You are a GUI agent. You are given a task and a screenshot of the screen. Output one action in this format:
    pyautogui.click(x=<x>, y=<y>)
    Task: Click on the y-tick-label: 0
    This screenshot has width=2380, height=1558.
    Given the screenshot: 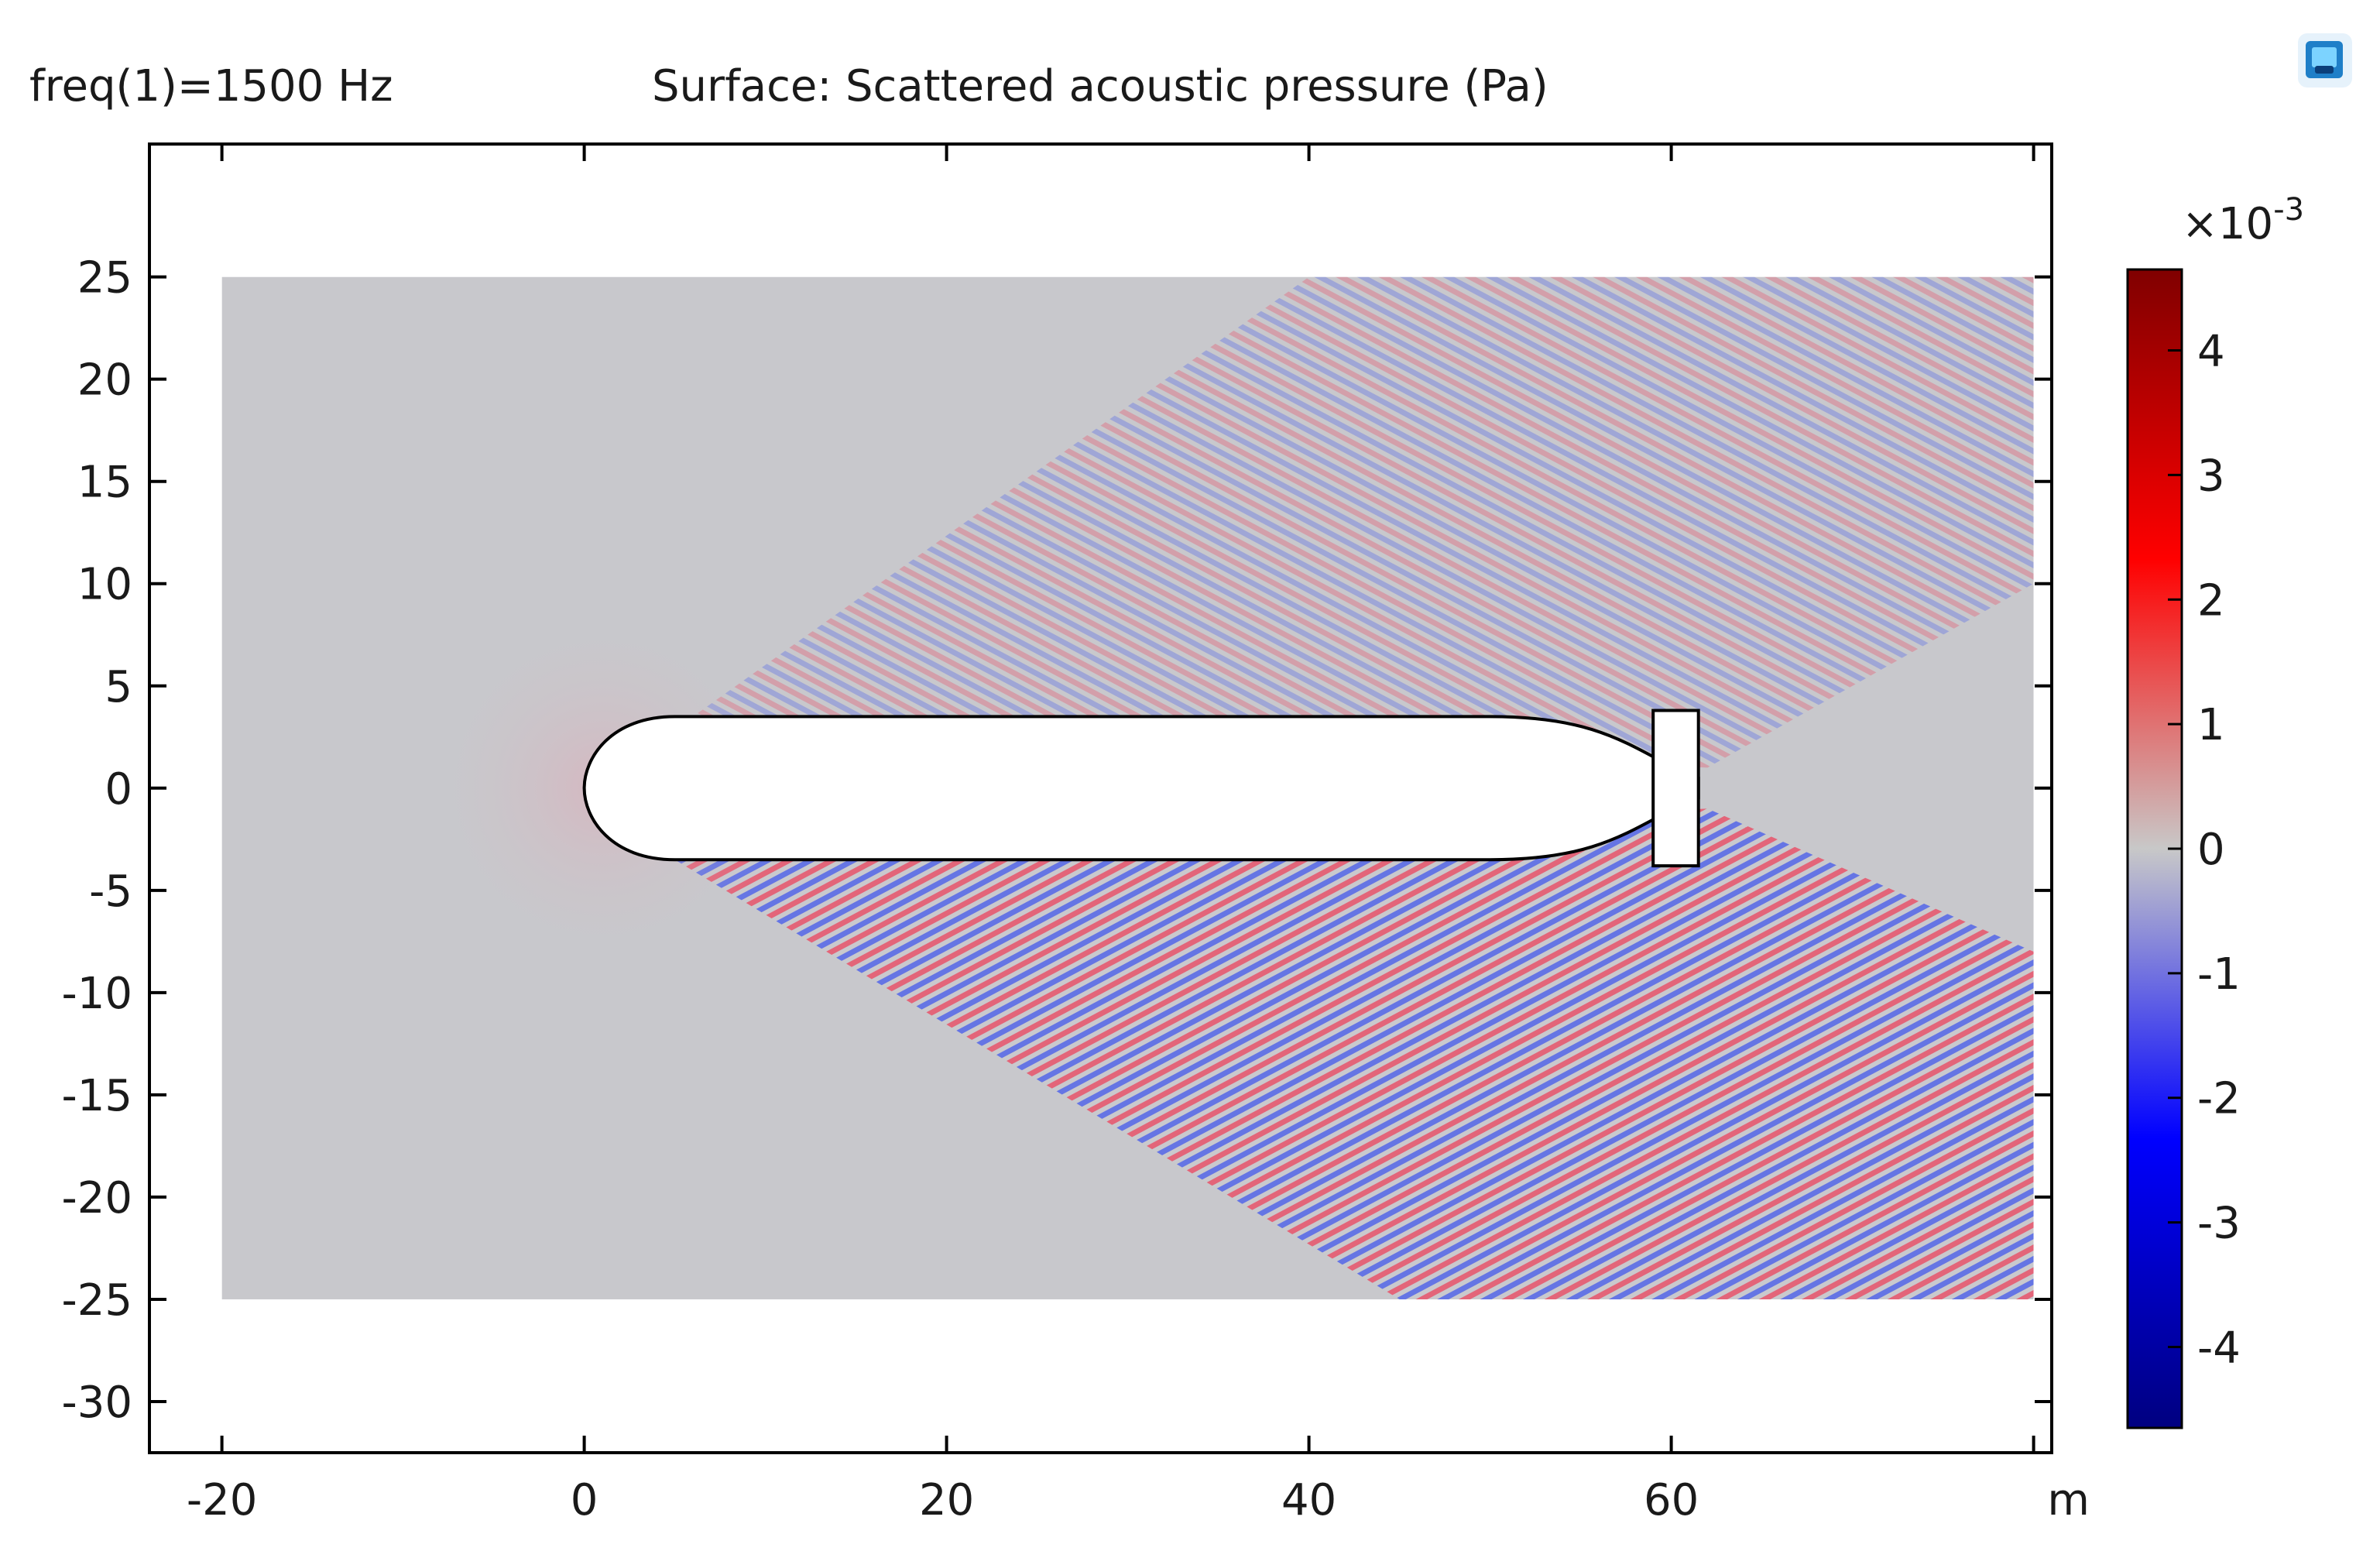 What is the action you would take?
    pyautogui.click(x=118, y=789)
    